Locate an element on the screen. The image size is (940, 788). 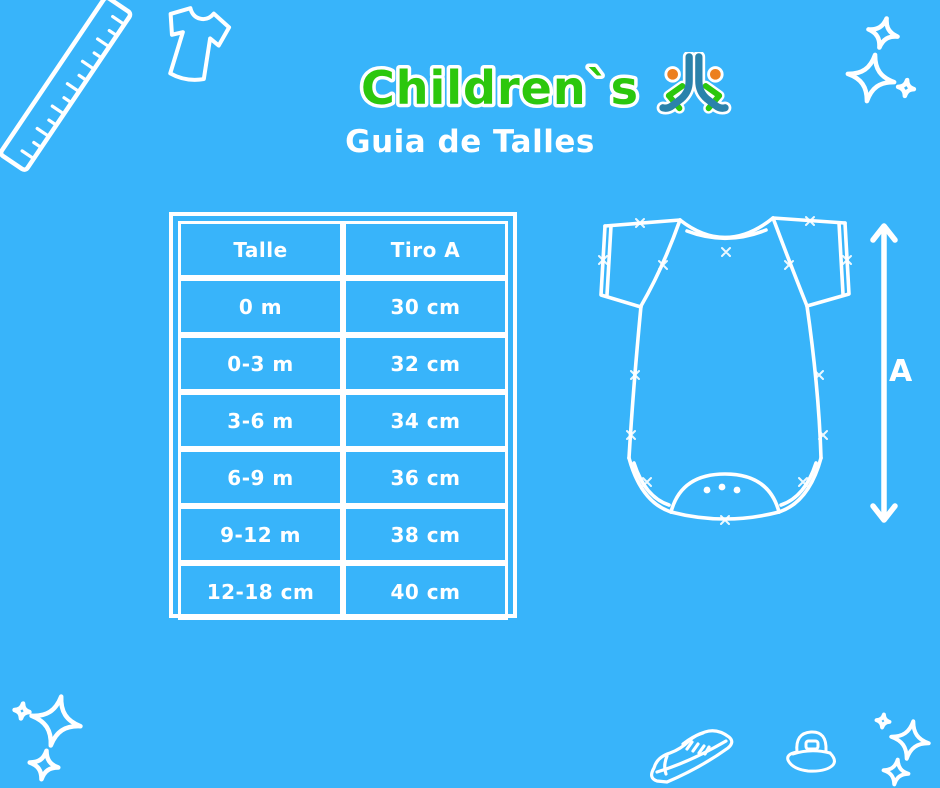
size-cell: 12-18 cm is located at coordinates (260, 591).